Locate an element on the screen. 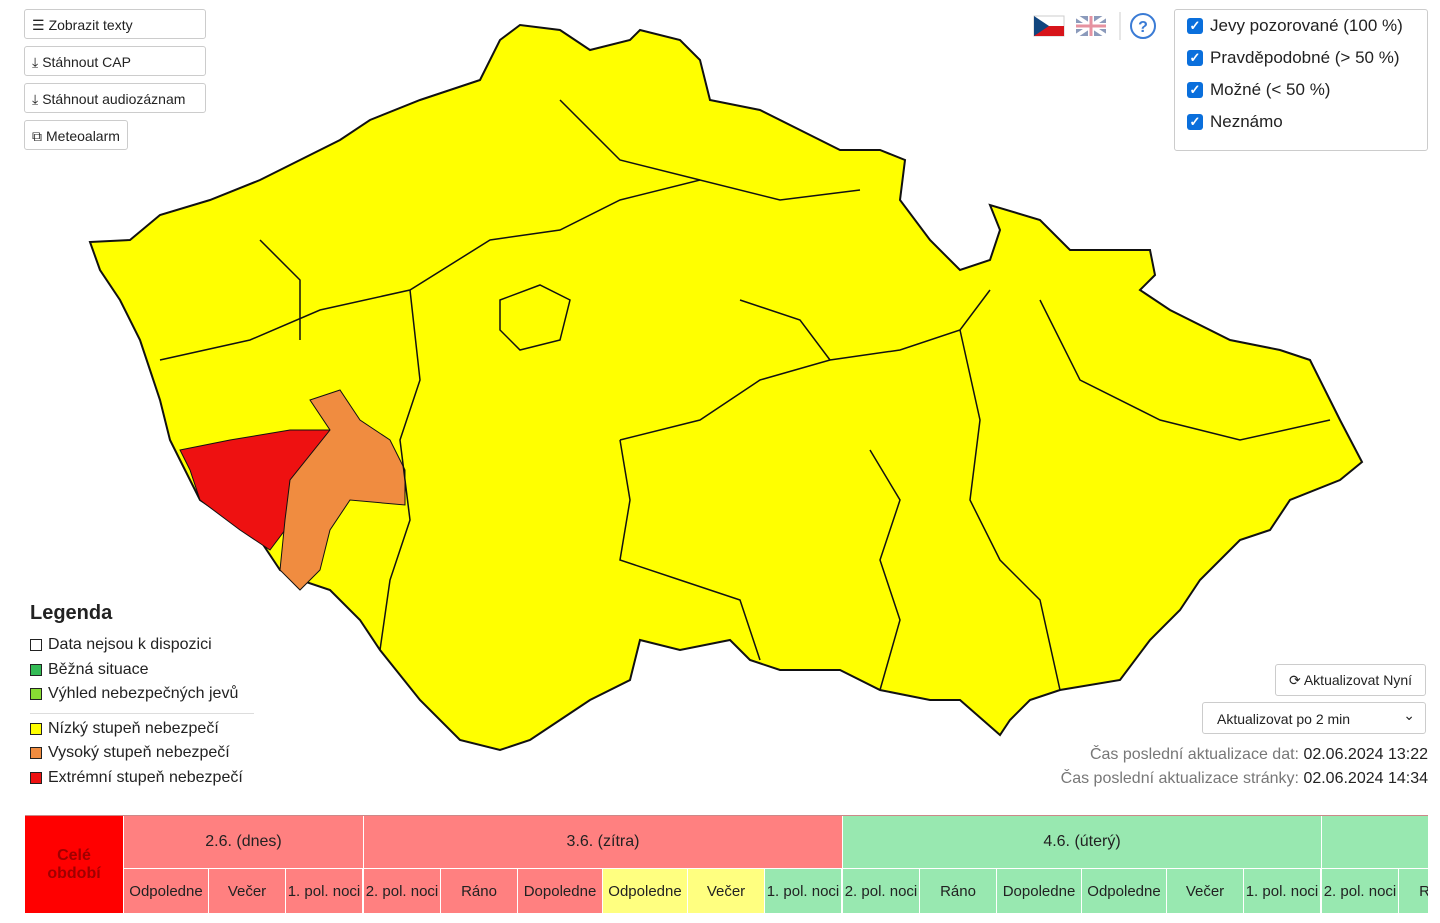 Image resolution: width=1440 pixels, height=923 pixels. whole-period: Celé období is located at coordinates (74, 864).